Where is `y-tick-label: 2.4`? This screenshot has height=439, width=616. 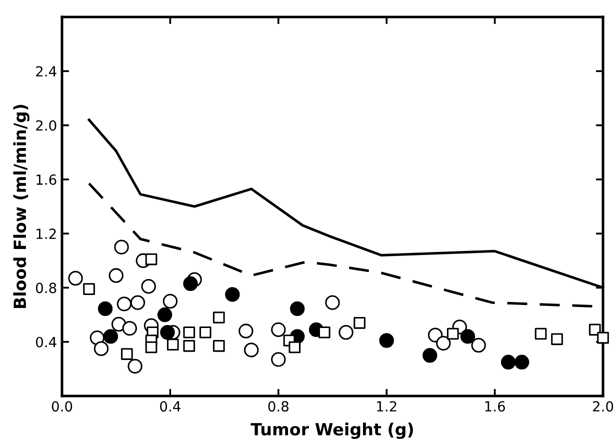
y-tick-label: 2.4 is located at coordinates (46, 71).